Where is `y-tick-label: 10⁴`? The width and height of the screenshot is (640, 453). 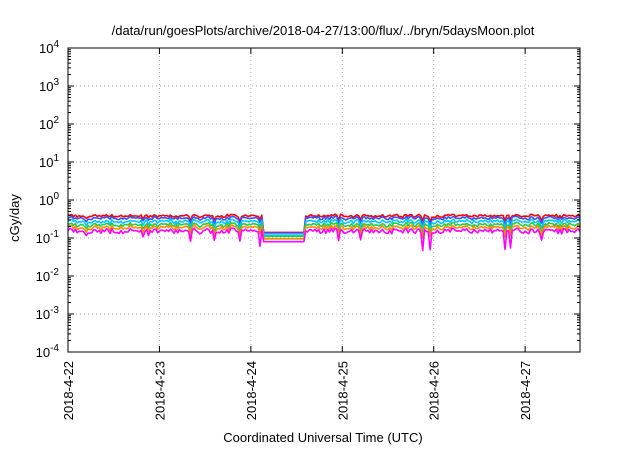
y-tick-label: 10⁴ is located at coordinates (49, 47).